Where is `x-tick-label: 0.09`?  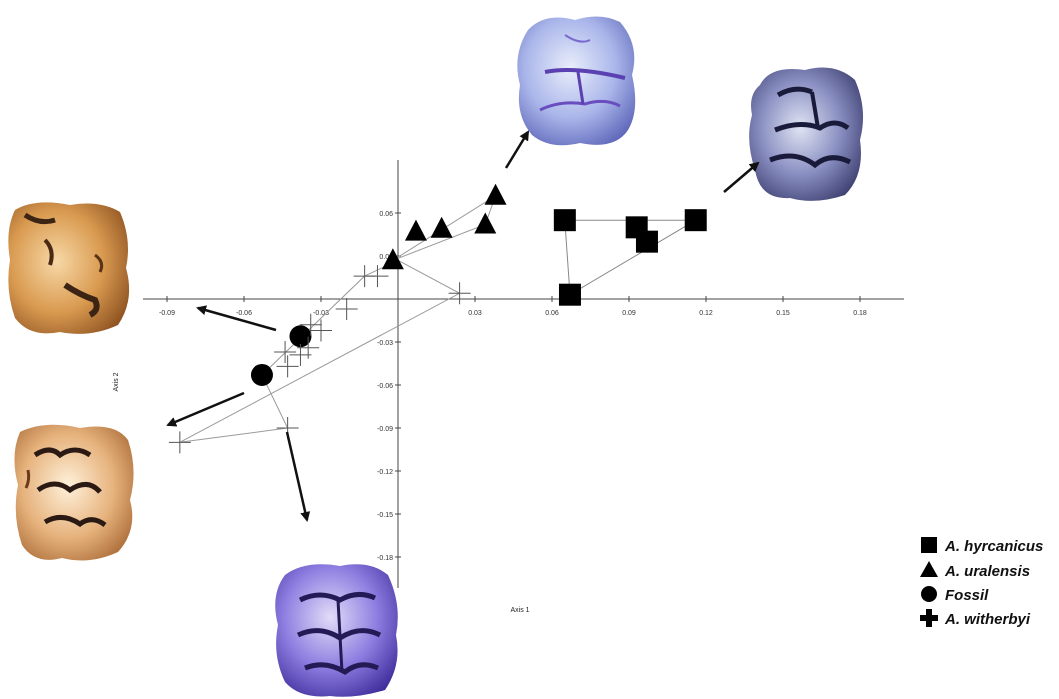 x-tick-label: 0.09 is located at coordinates (629, 313).